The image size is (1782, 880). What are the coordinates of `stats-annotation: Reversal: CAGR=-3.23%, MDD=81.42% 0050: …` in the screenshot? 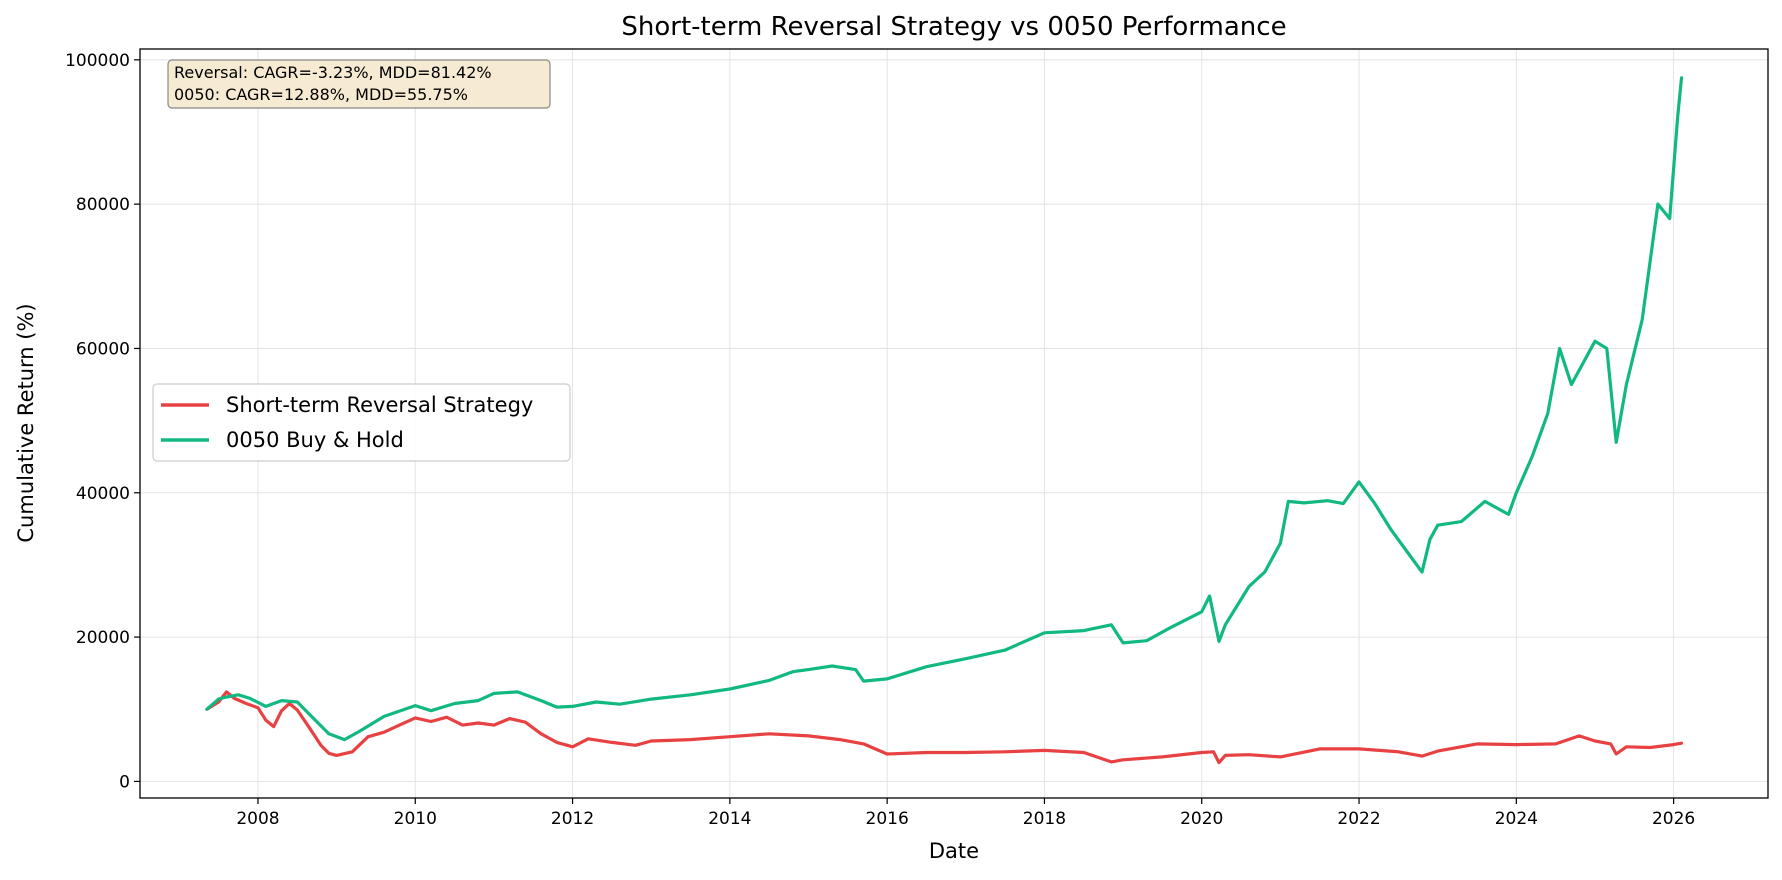 It's located at (359, 84).